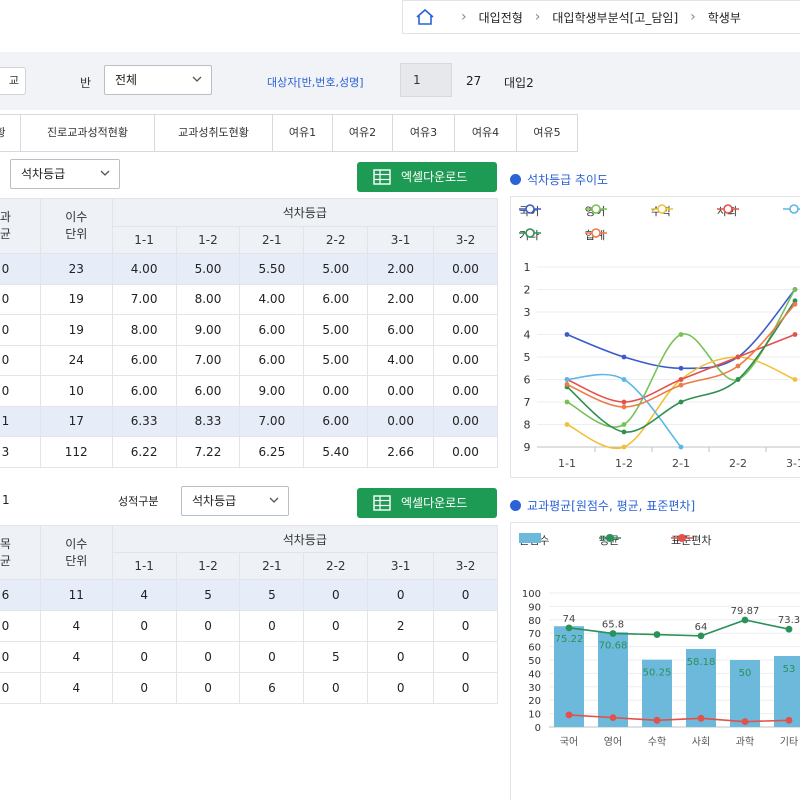  I want to click on table-row: 0 23 4.00 5.00 5.50 5.00 2.00 0.00, so click(249, 269).